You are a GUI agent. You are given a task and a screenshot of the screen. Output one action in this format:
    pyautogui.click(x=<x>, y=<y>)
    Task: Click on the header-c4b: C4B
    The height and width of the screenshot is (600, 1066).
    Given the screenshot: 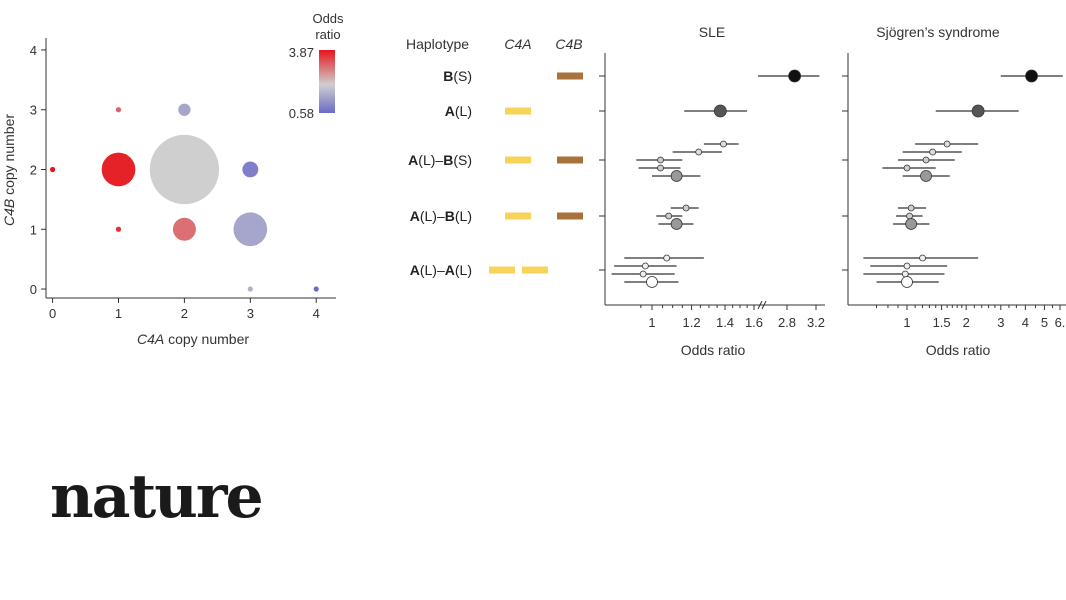 What is the action you would take?
    pyautogui.click(x=568, y=44)
    